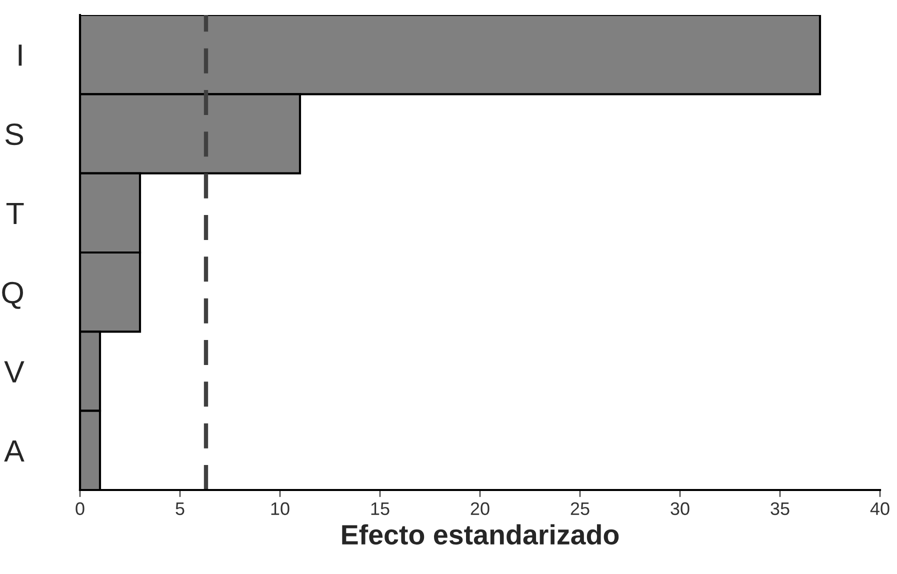  Describe the element at coordinates (880, 509) in the screenshot. I see `x-tick-label: 40` at that location.